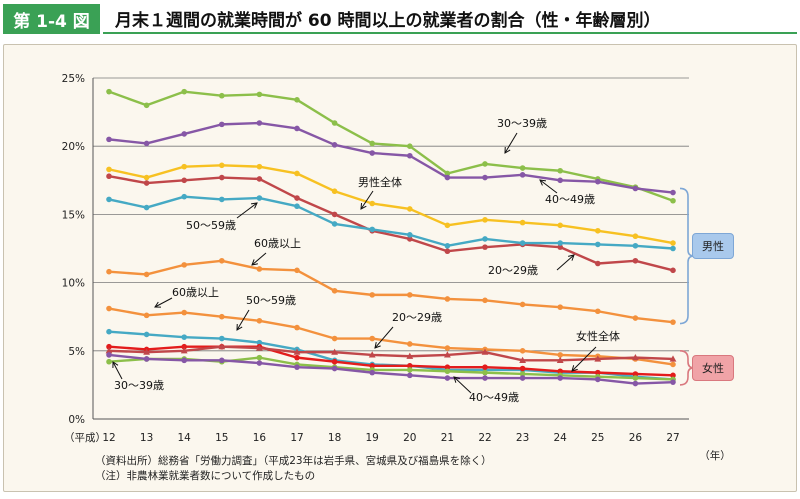 This screenshot has height=499, width=800. I want to click on x-tick-label: 13, so click(146, 438).